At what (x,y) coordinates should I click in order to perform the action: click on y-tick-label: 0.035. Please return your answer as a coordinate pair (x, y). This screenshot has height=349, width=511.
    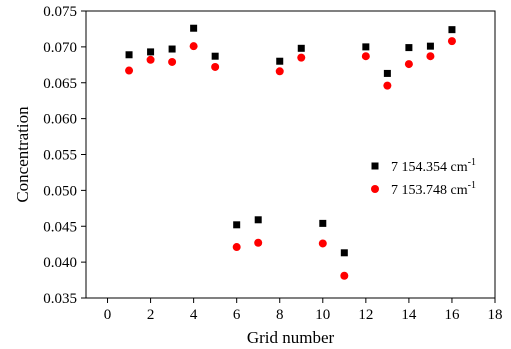
    Looking at the image, I should click on (60, 299).